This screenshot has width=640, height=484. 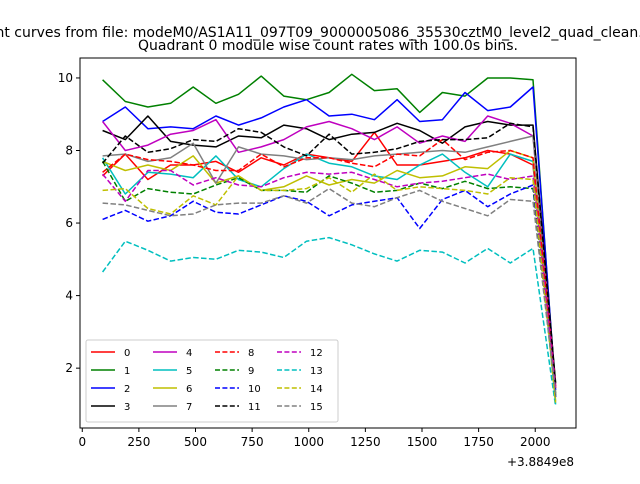 What do you see at coordinates (540, 462) in the screenshot?
I see `x-offset-label: +3.8849e8` at bounding box center [540, 462].